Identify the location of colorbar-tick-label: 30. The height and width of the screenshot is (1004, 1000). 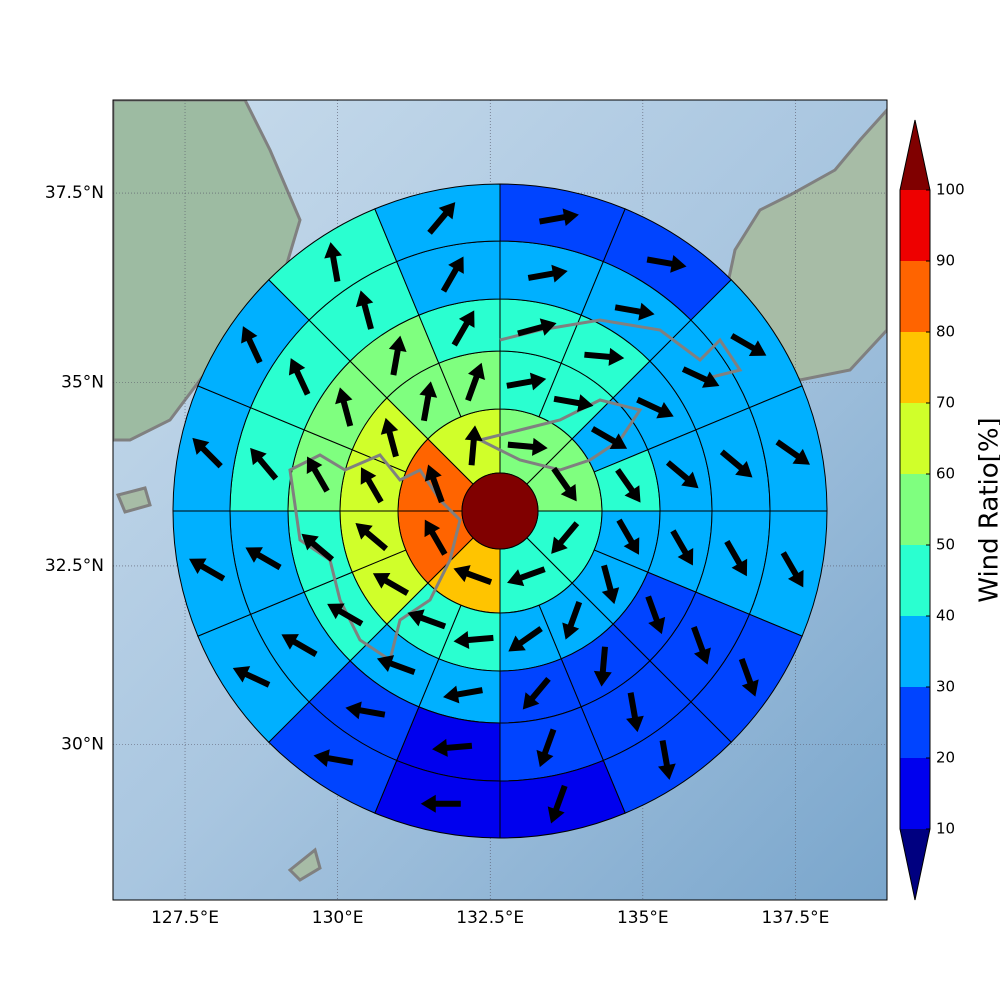
(945, 687).